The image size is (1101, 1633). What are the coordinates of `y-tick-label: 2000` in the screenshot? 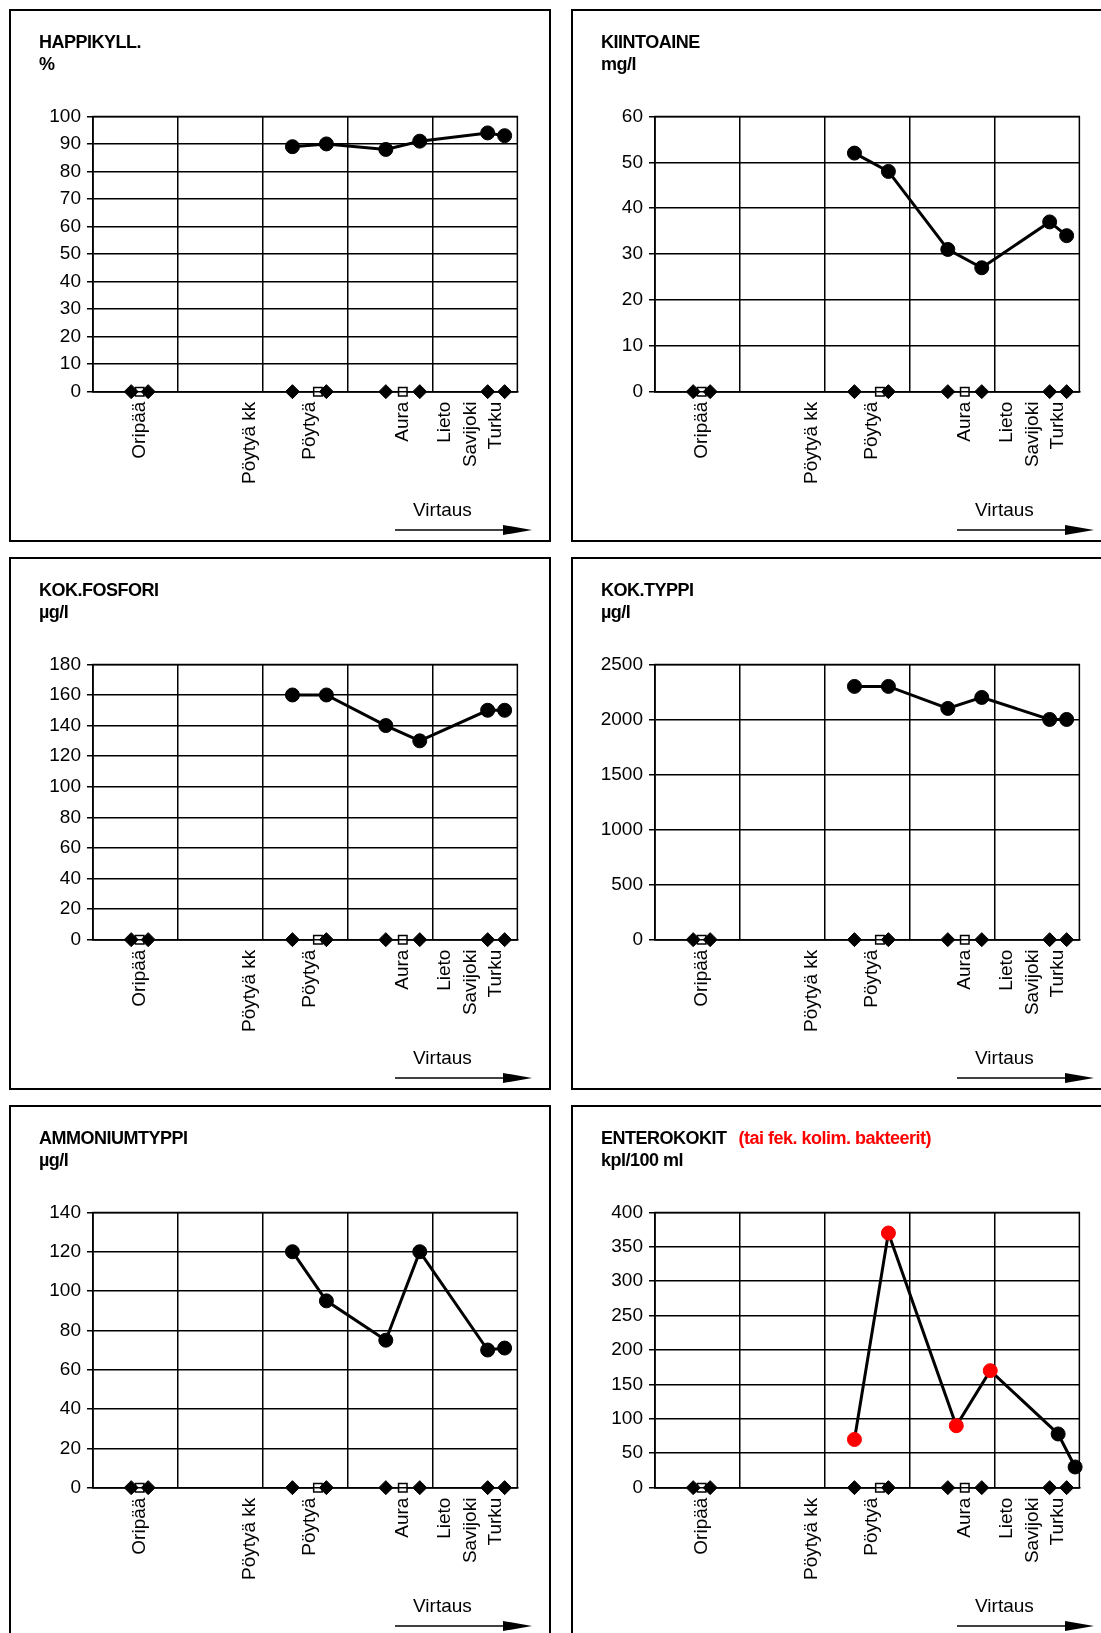 It's located at (621, 718).